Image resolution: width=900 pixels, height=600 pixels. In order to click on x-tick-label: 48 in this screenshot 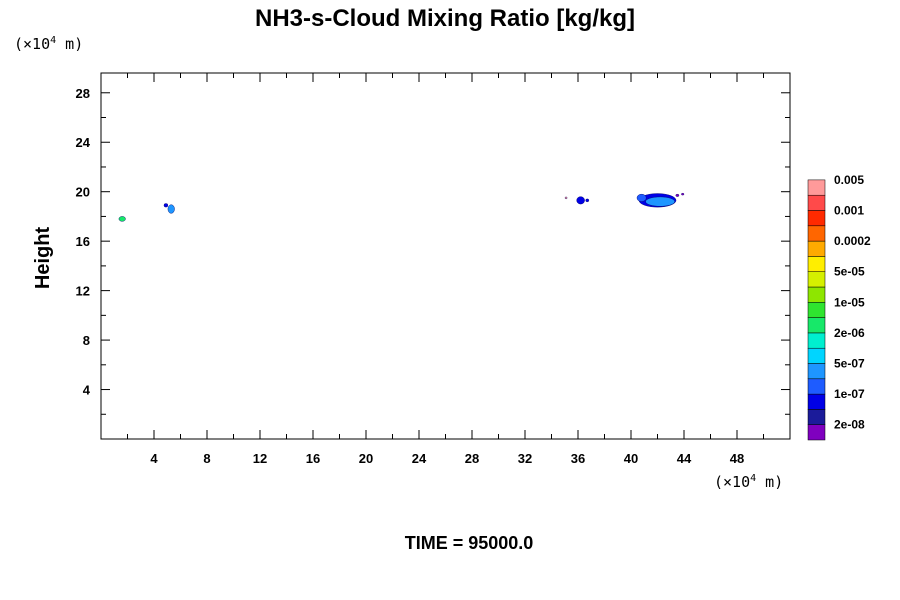, I will do `click(737, 458)`.